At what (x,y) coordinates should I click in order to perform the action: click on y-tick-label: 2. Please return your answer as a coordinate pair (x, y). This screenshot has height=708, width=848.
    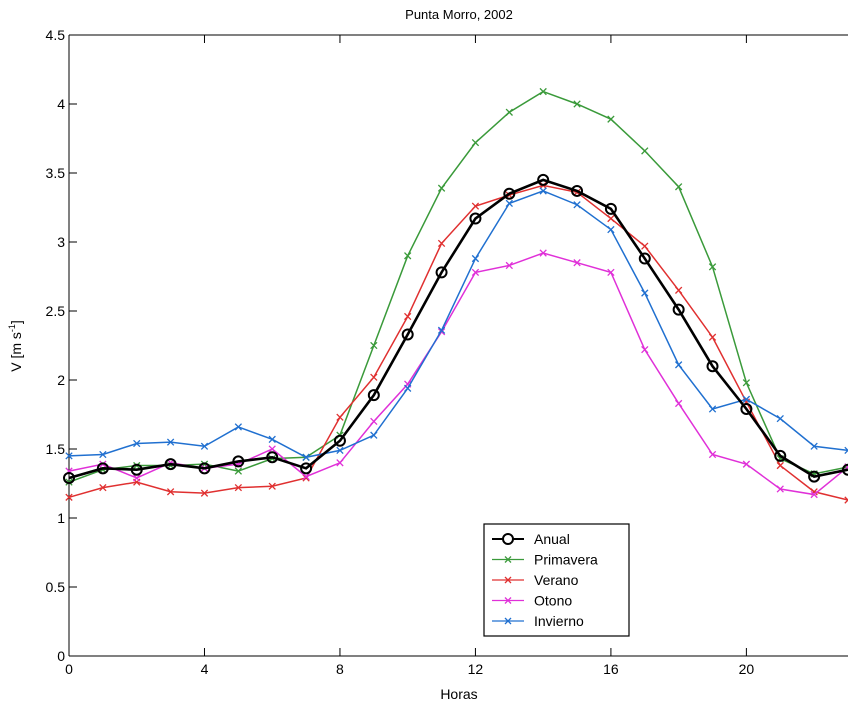
    Looking at the image, I should click on (61, 380).